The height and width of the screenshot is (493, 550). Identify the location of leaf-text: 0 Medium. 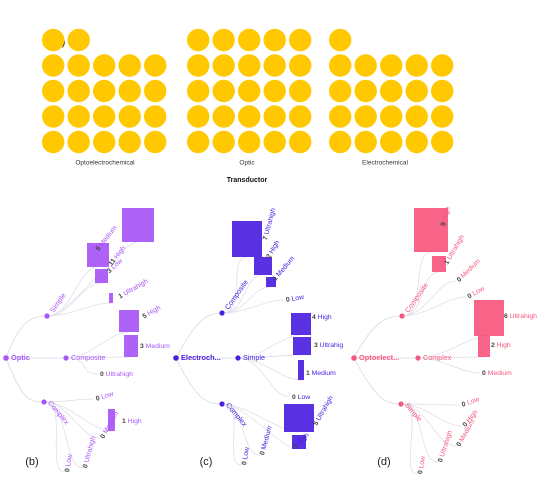
(469, 270).